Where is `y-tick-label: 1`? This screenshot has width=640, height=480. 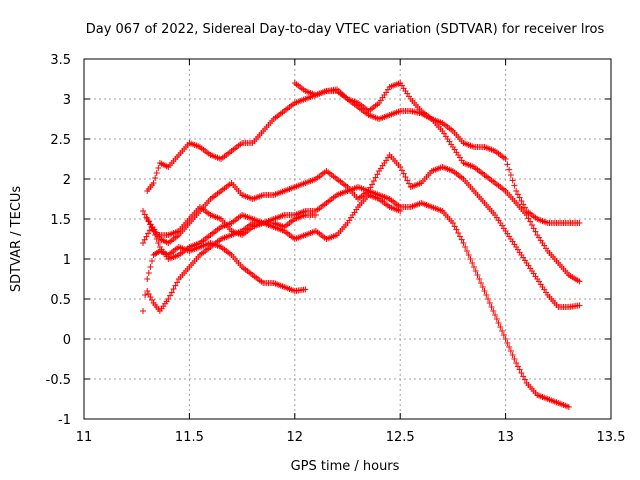 y-tick-label: 1 is located at coordinates (67, 260).